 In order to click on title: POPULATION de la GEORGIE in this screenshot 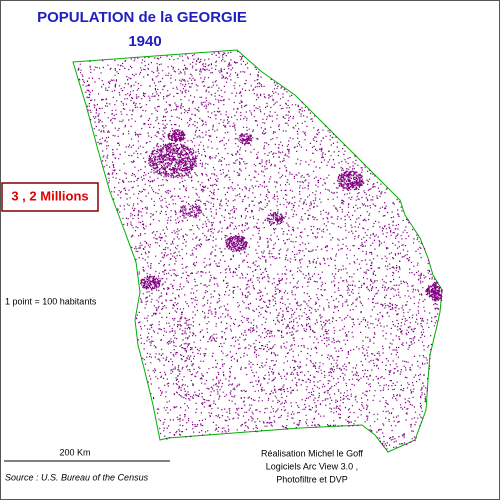, I will do `click(142, 17)`.